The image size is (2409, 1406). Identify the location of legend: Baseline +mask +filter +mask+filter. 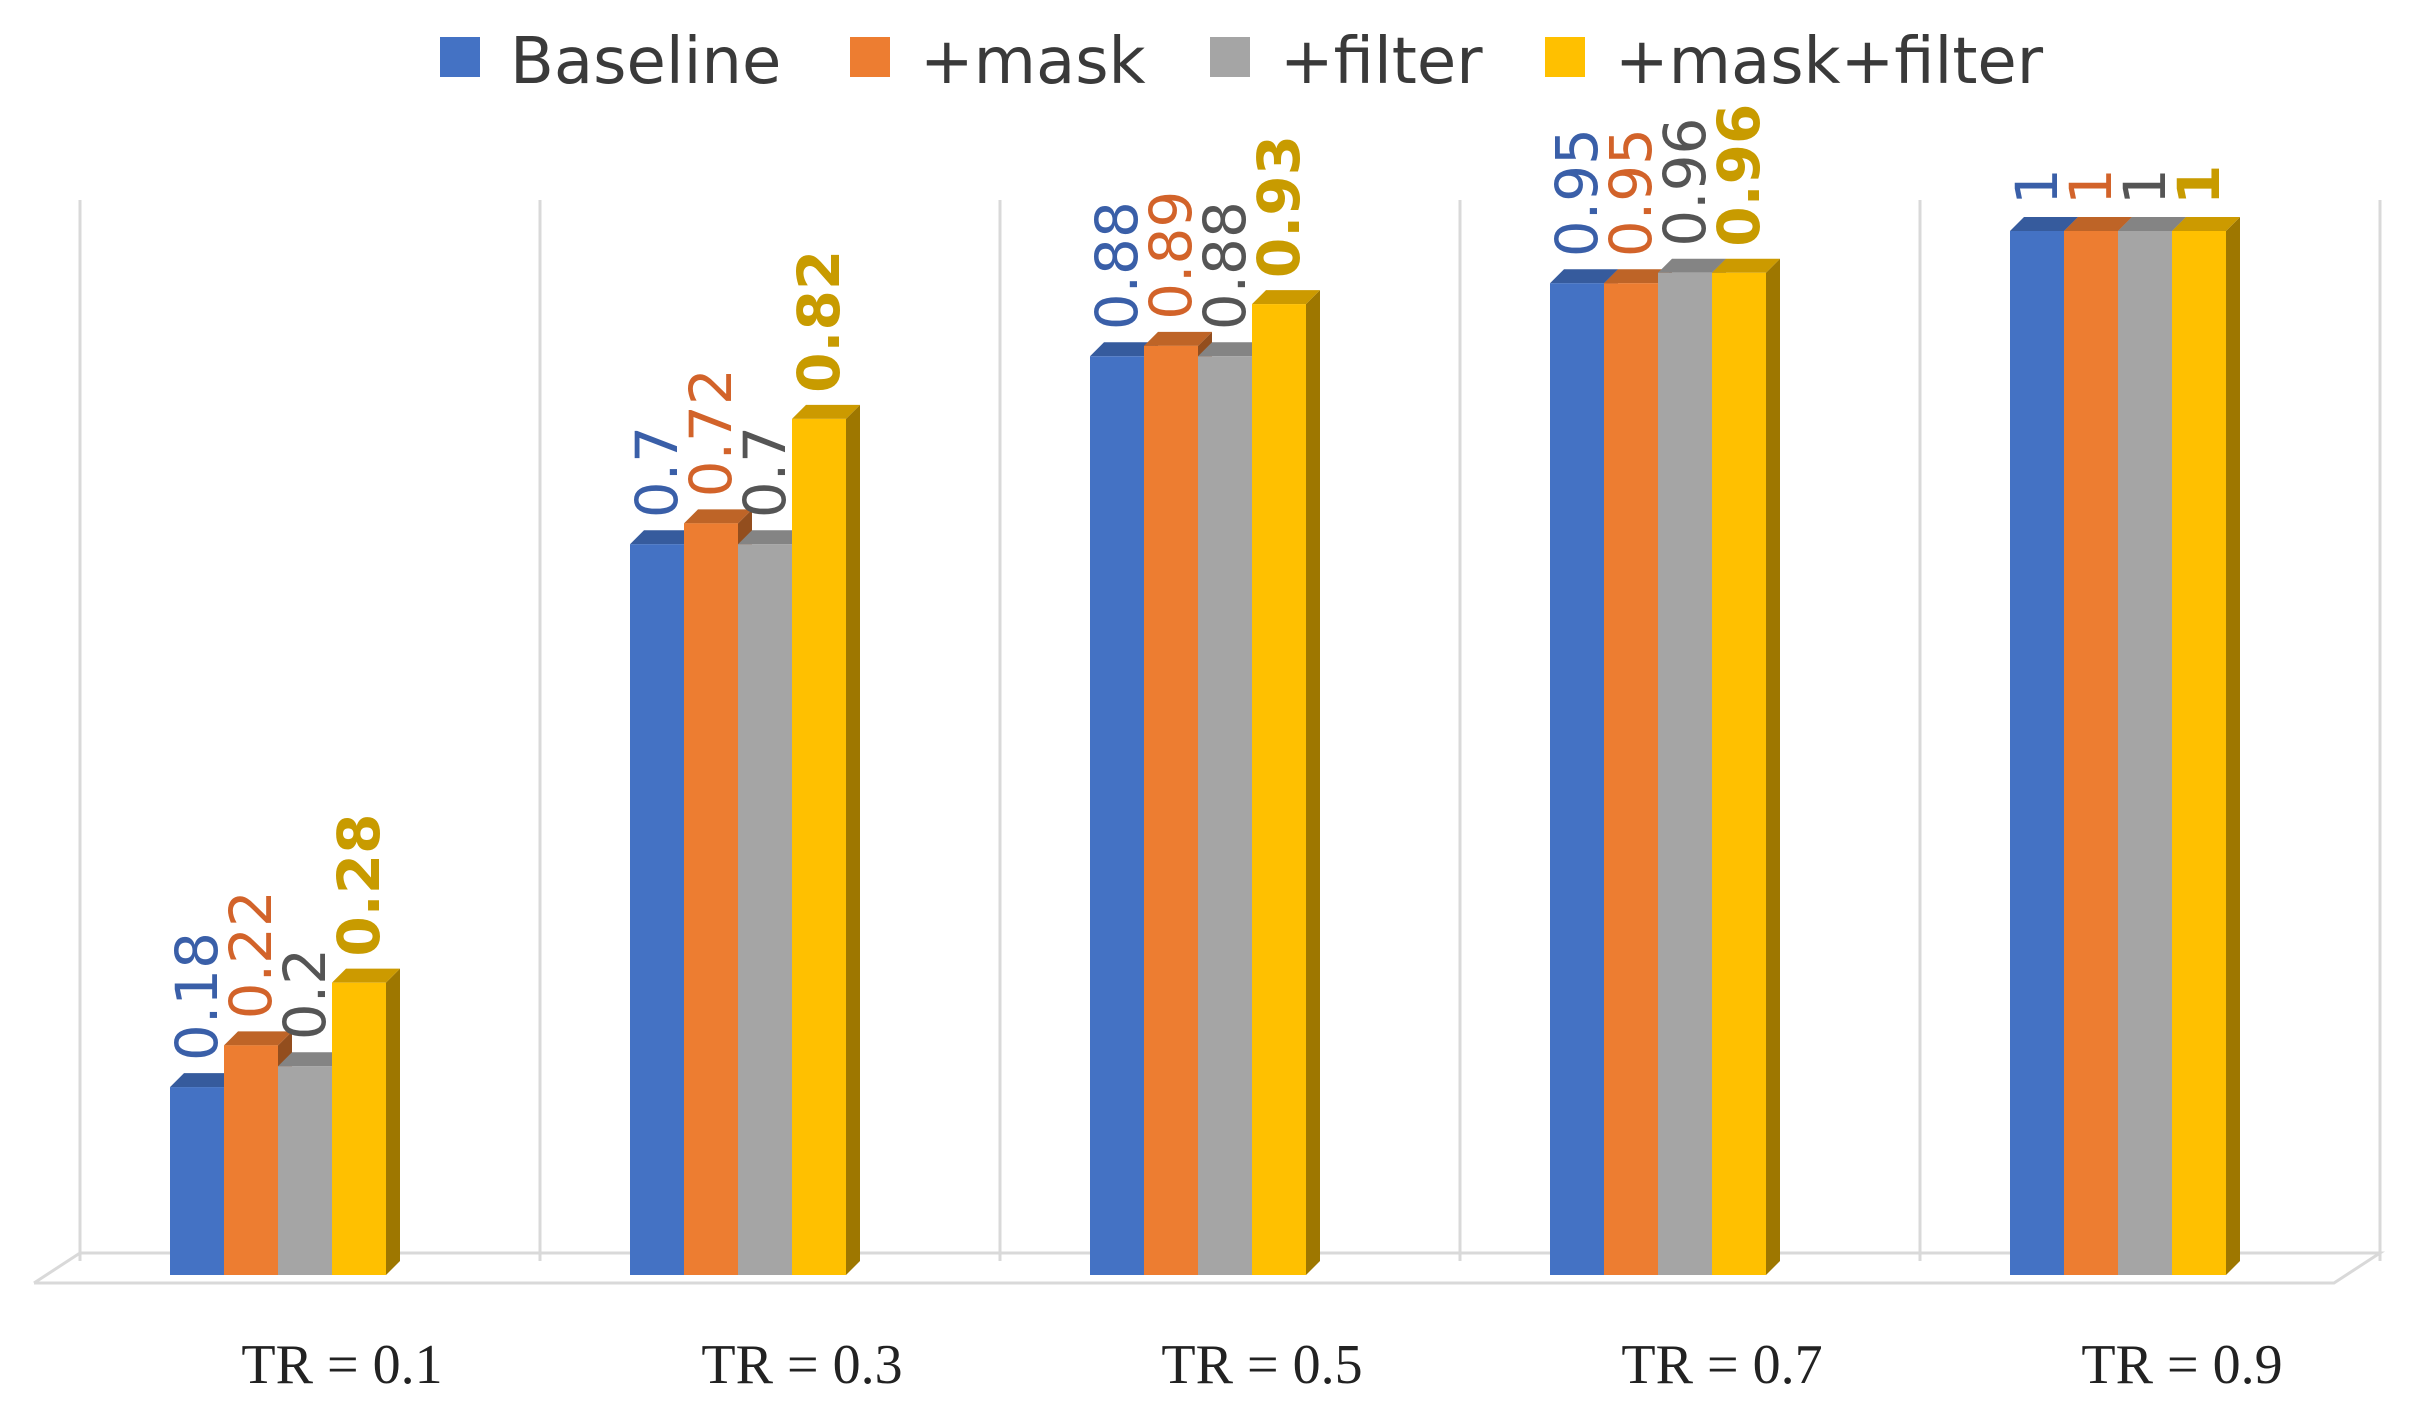
(1242, 62).